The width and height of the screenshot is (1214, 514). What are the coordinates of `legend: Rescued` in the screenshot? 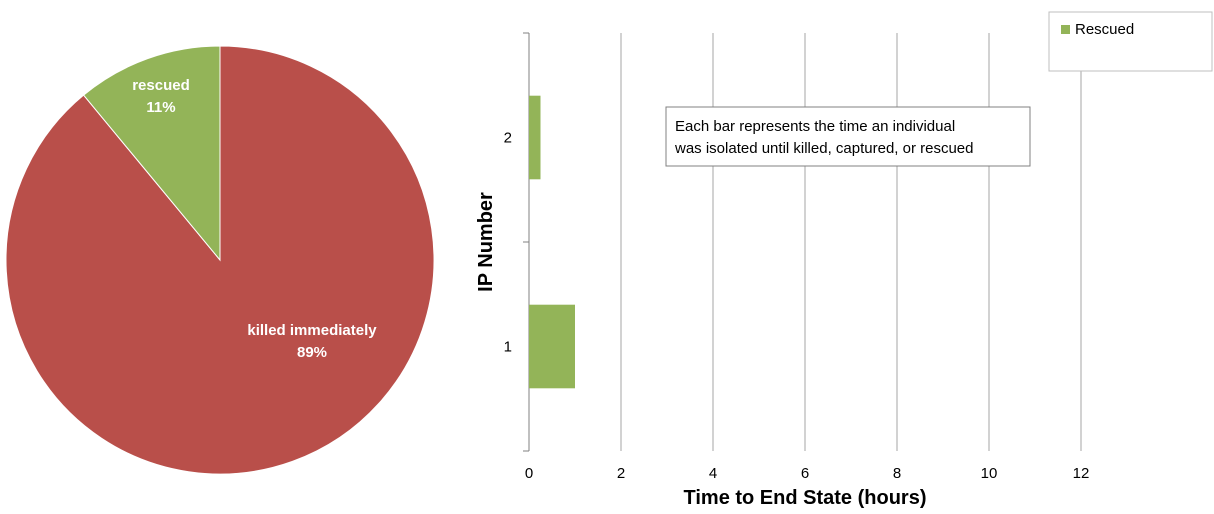 It's located at (1130, 41).